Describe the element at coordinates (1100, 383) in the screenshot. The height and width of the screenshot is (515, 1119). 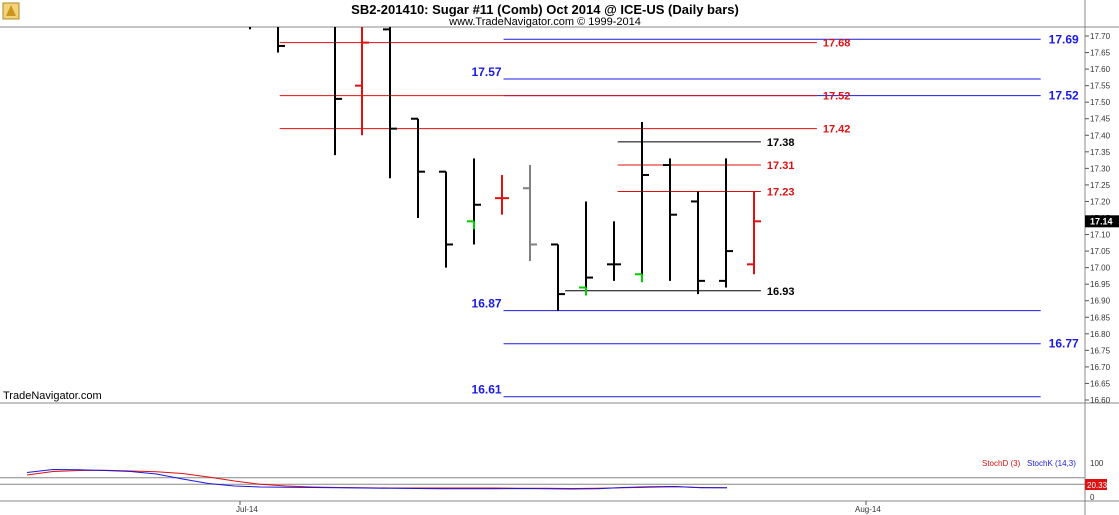
I see `y-tick-label: 16.65` at that location.